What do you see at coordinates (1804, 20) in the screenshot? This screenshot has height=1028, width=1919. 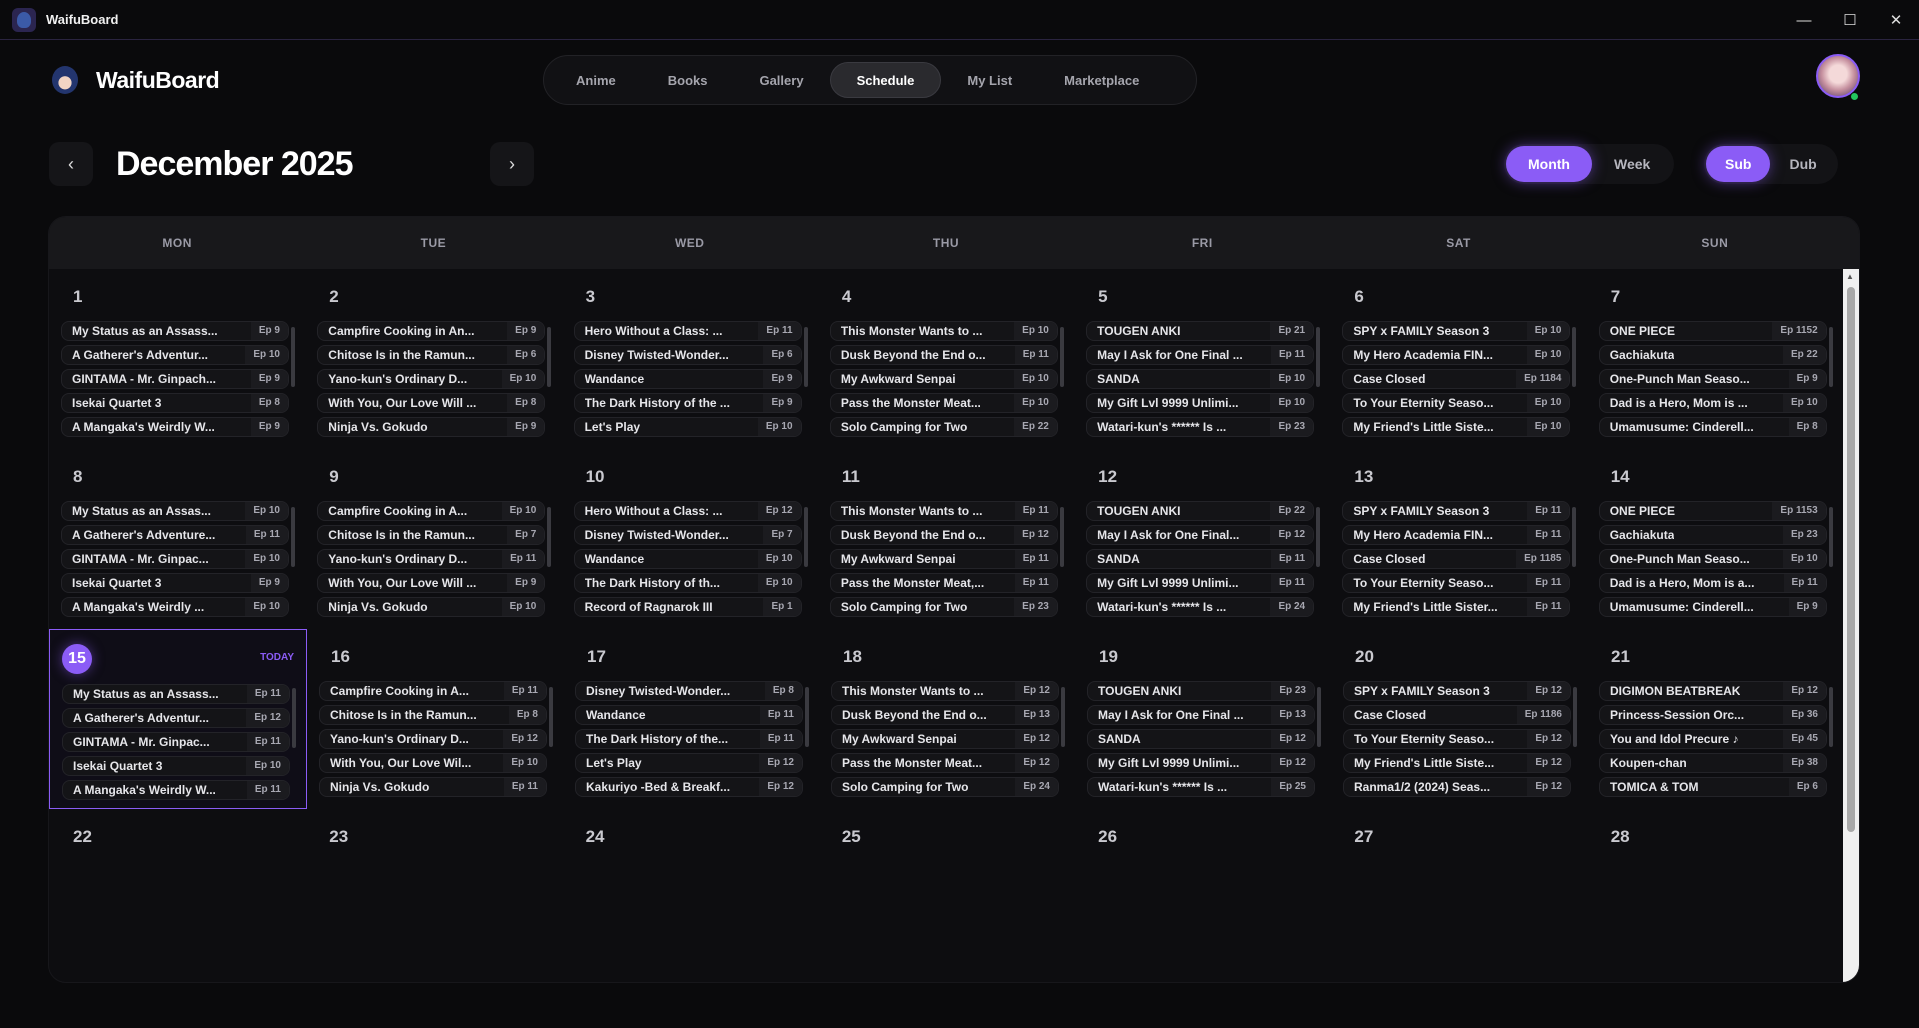 I see `minimize-icon: —` at bounding box center [1804, 20].